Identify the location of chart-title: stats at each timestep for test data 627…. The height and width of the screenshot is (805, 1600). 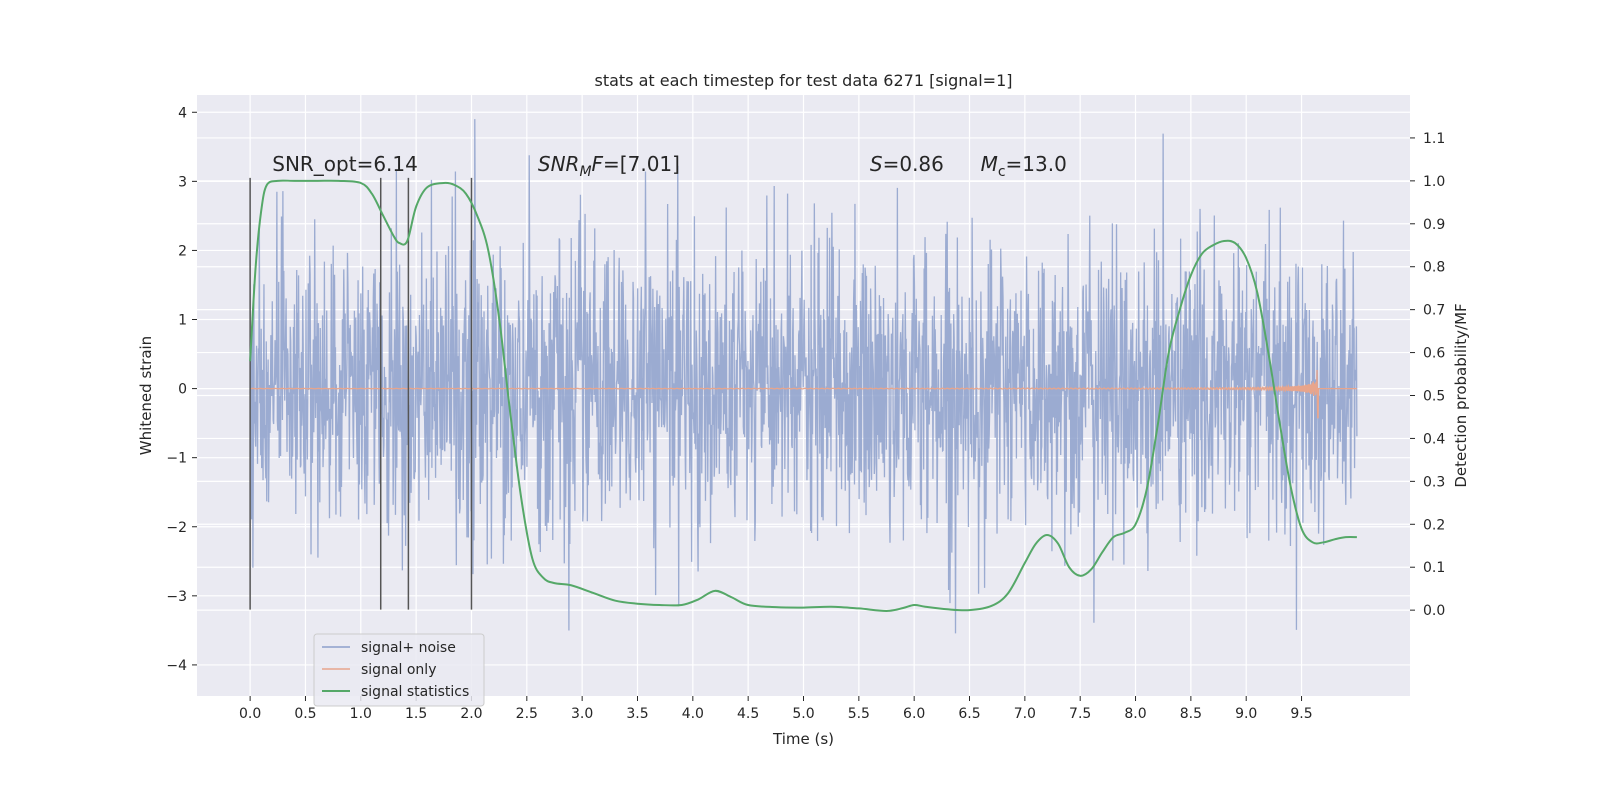
(803, 80).